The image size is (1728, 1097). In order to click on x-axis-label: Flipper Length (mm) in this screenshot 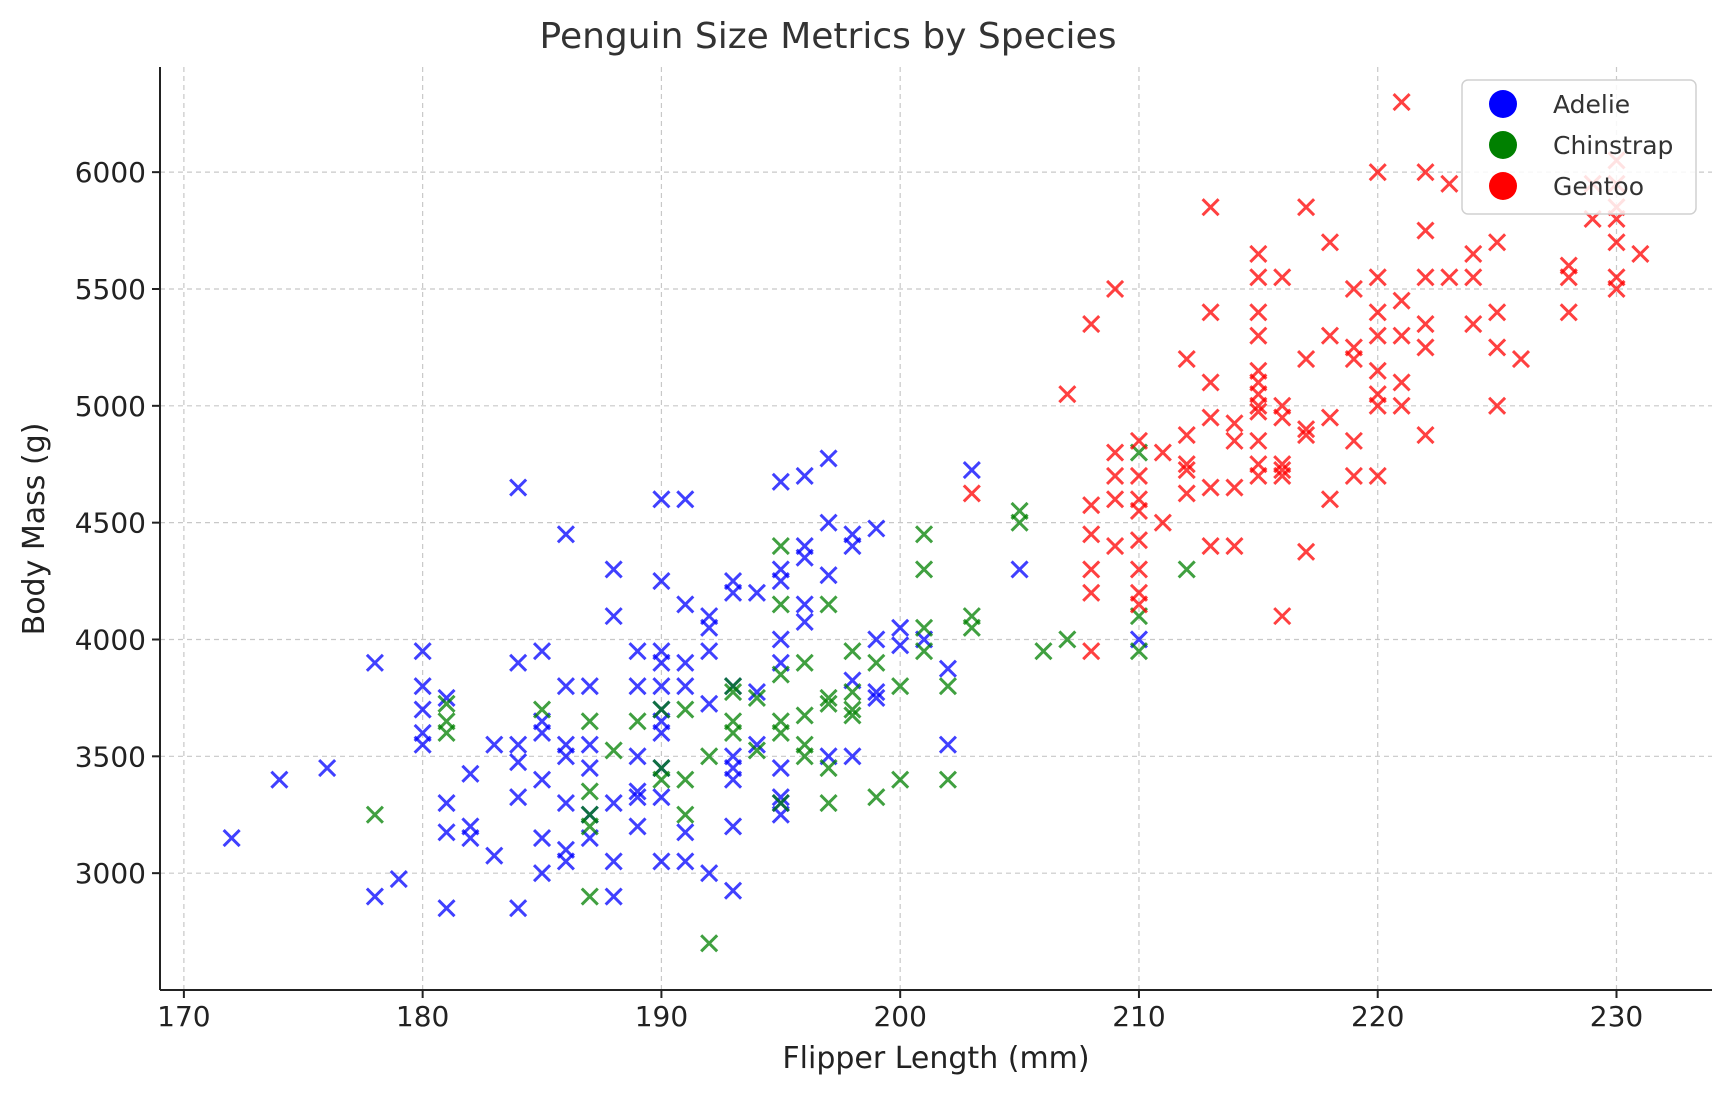, I will do `click(935, 1058)`.